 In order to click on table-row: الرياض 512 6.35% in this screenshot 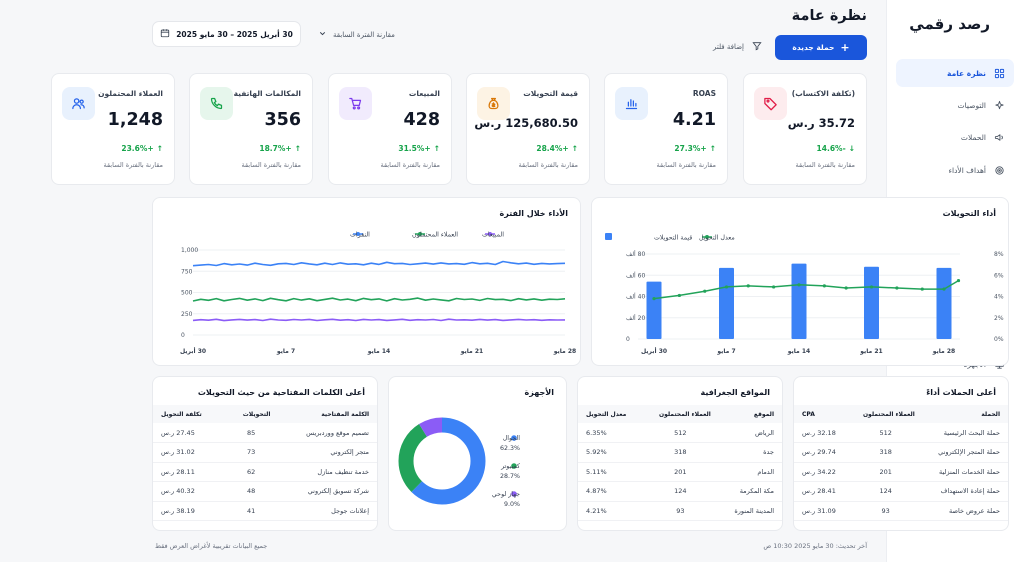, I will do `click(680, 433)`.